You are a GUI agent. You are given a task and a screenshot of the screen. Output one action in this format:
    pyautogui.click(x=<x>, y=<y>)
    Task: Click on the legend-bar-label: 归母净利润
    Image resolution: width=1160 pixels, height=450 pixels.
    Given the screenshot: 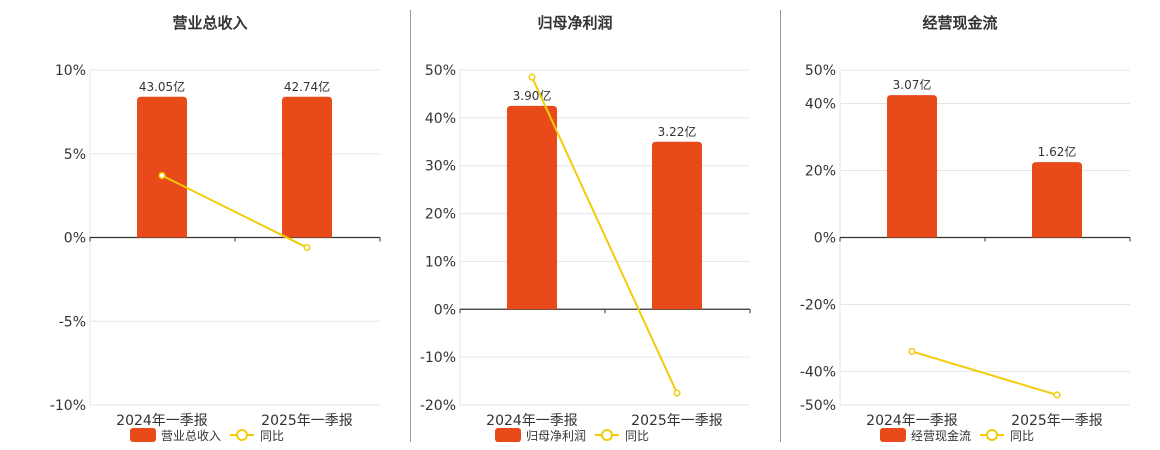 What is the action you would take?
    pyautogui.click(x=556, y=436)
    